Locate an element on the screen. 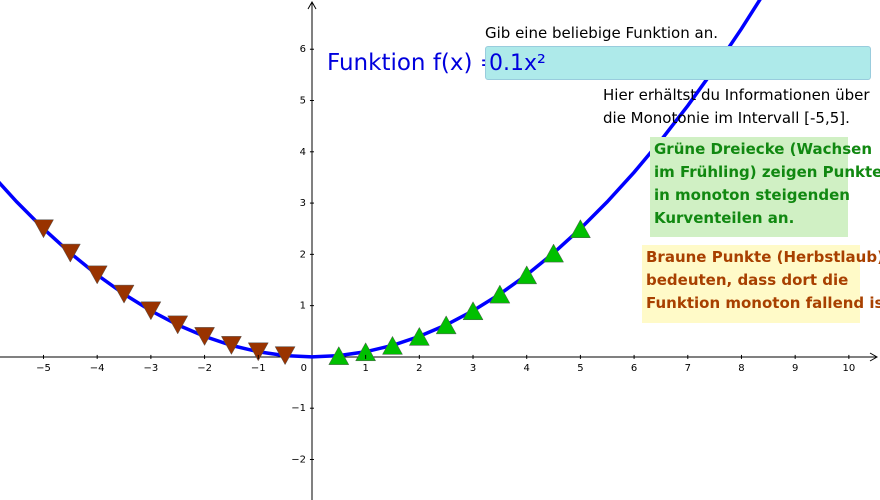 This screenshot has height=500, width=880. text-line: Kurventeilen an. is located at coordinates (724, 218).